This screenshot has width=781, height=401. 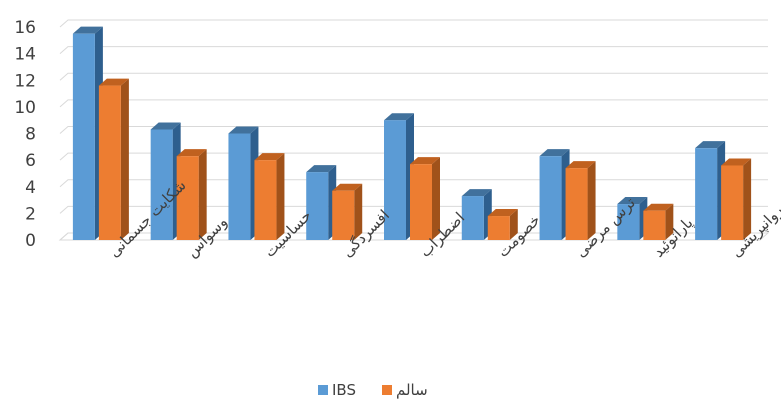 What do you see at coordinates (30, 188) in the screenshot?
I see `y-tick-label: 4` at bounding box center [30, 188].